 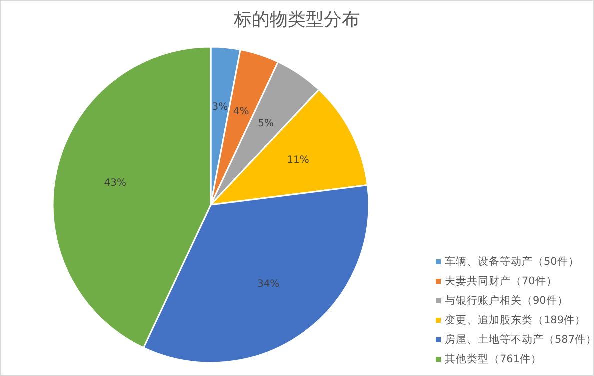 What do you see at coordinates (266, 124) in the screenshot?
I see `data-label: 5%` at bounding box center [266, 124].